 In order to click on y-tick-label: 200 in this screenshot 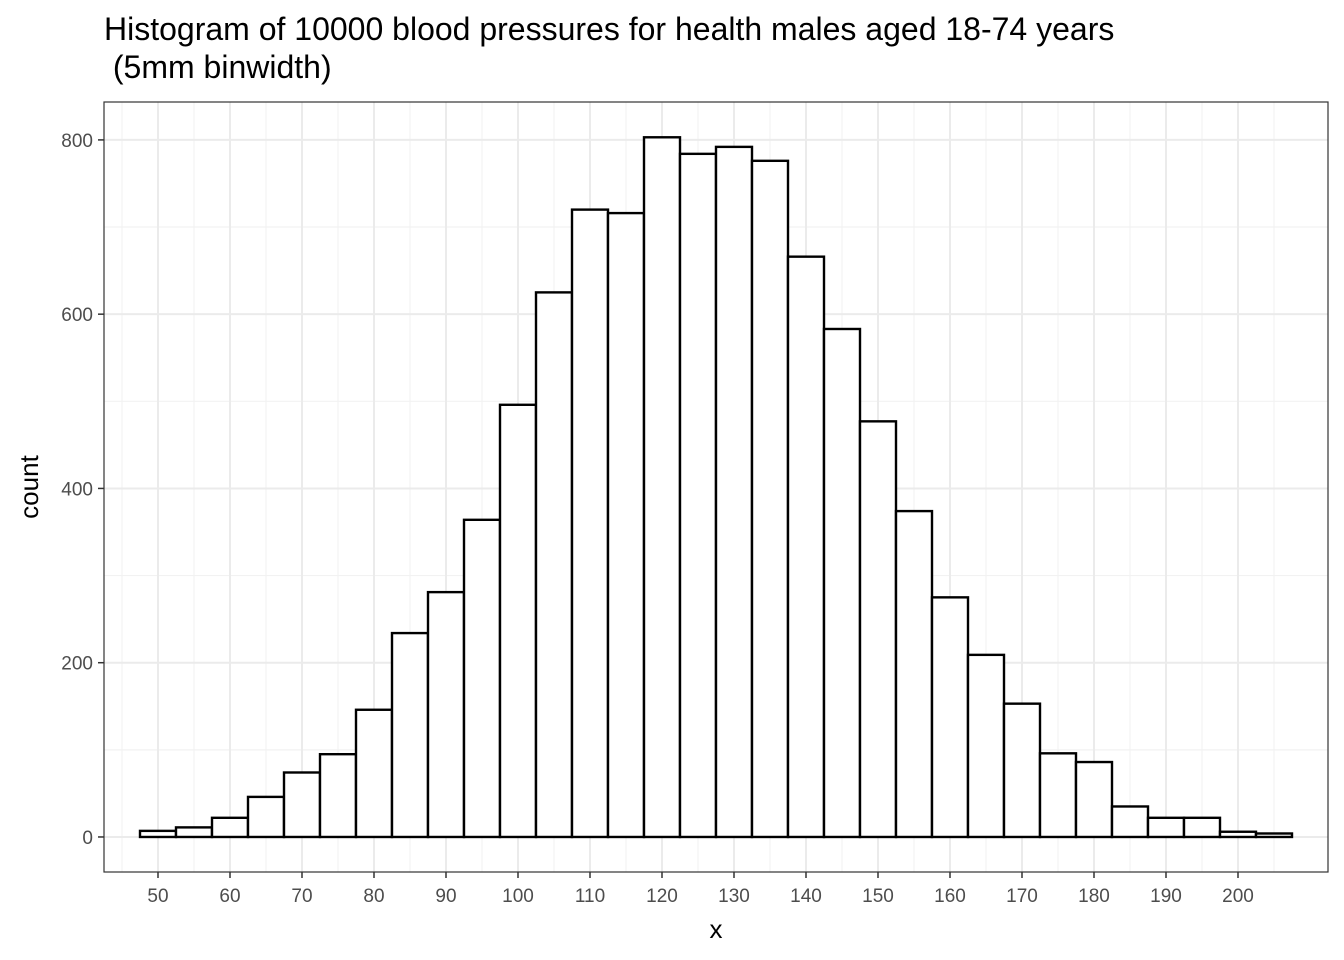, I will do `click(77, 664)`.